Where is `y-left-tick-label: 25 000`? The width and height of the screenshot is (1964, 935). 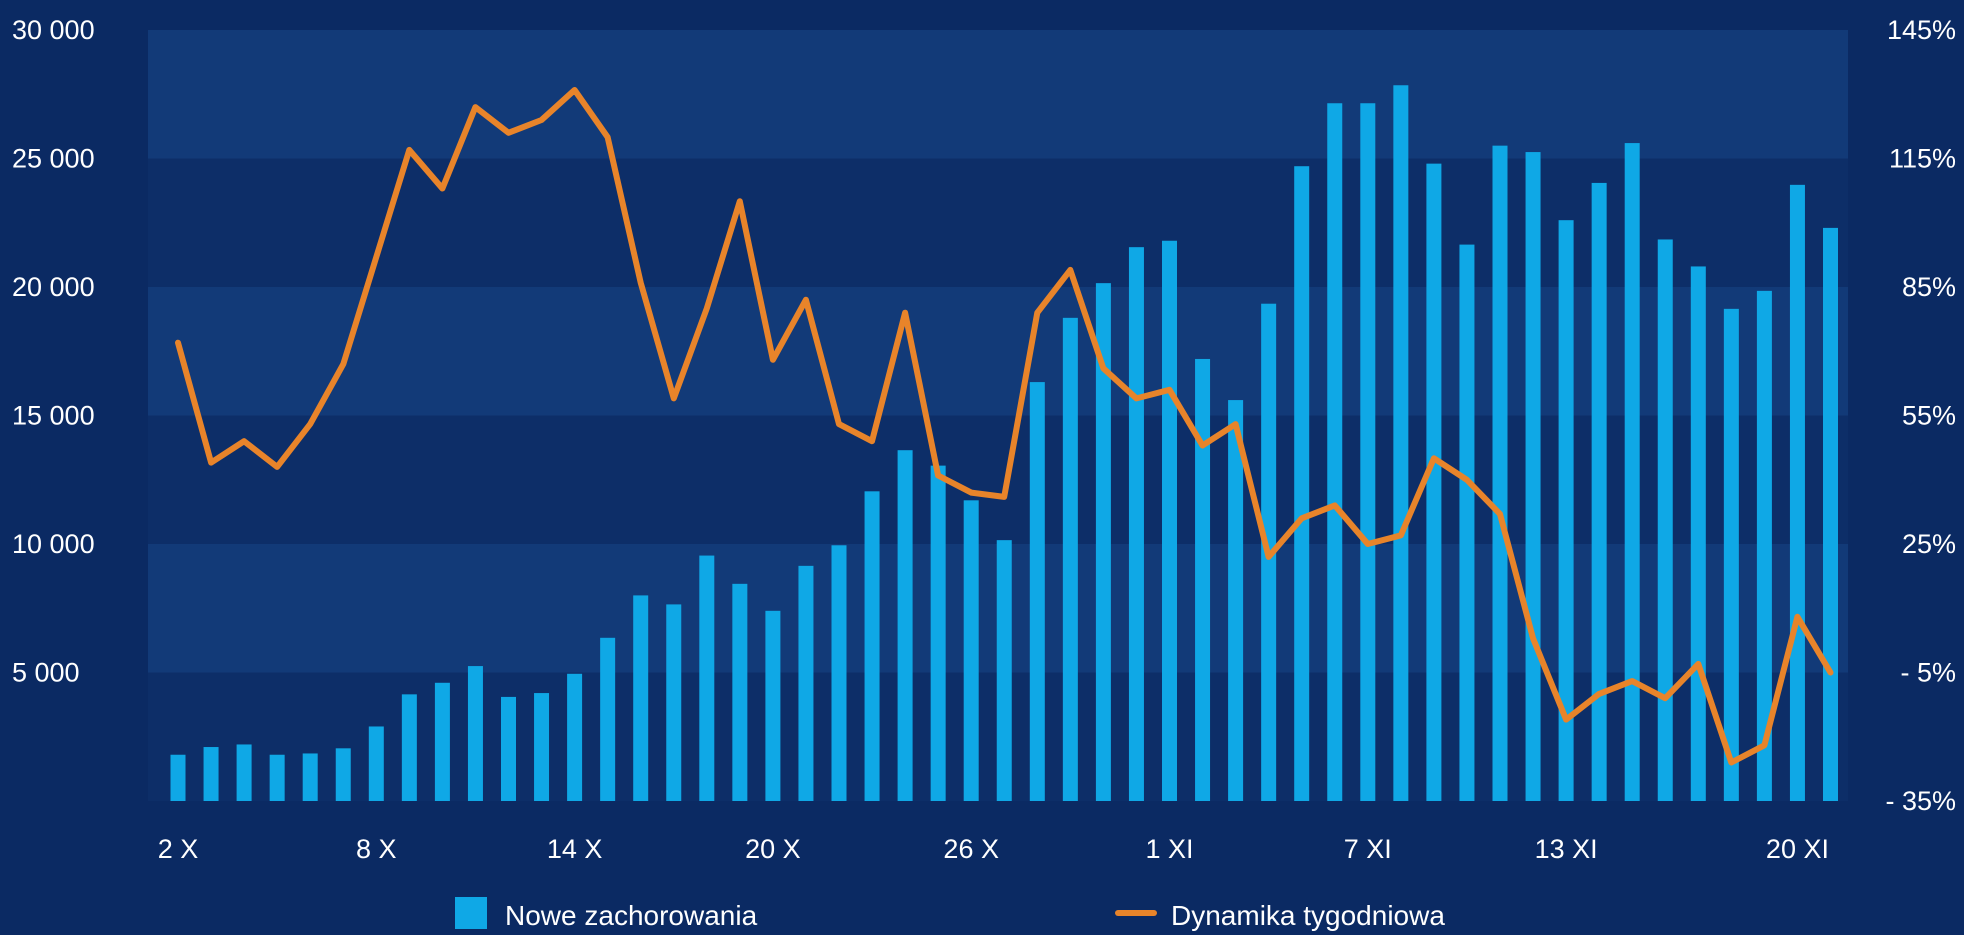 y-left-tick-label: 25 000 is located at coordinates (53, 159).